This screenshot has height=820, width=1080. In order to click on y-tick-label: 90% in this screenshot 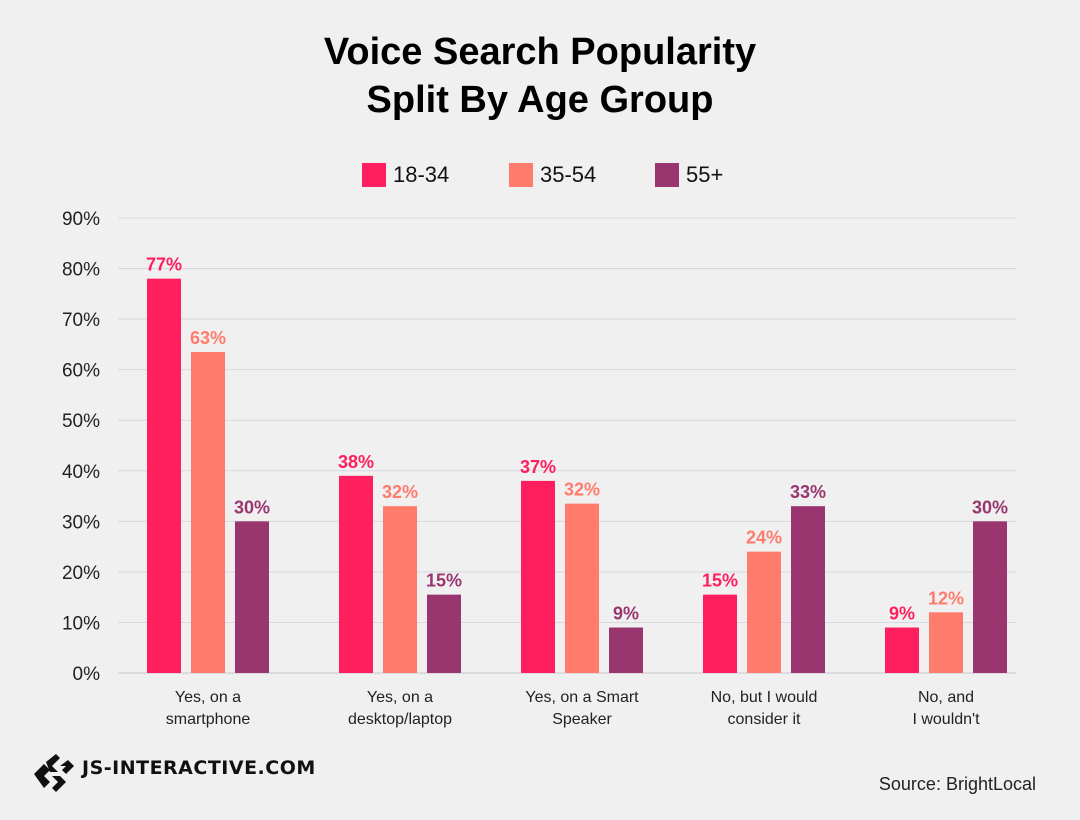, I will do `click(81, 219)`.